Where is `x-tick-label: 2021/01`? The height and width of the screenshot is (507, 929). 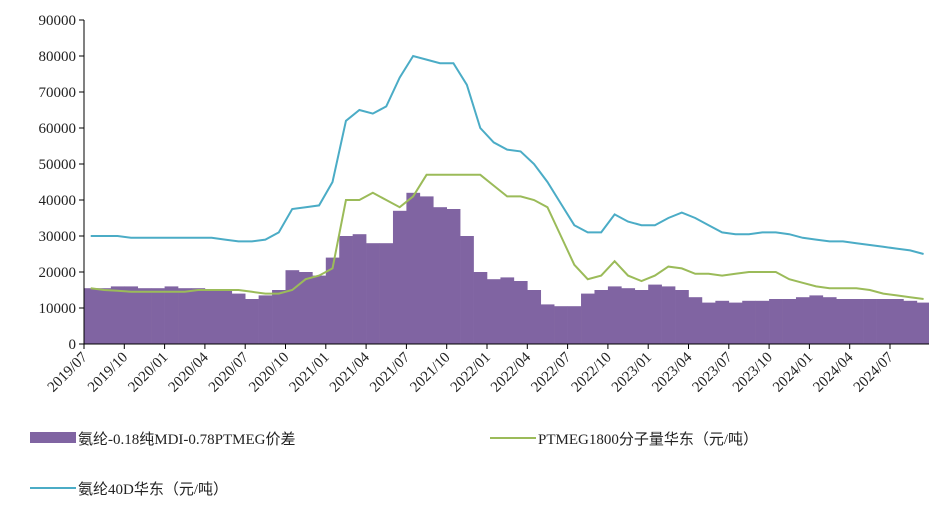 x-tick-label: 2021/01 is located at coordinates (310, 373).